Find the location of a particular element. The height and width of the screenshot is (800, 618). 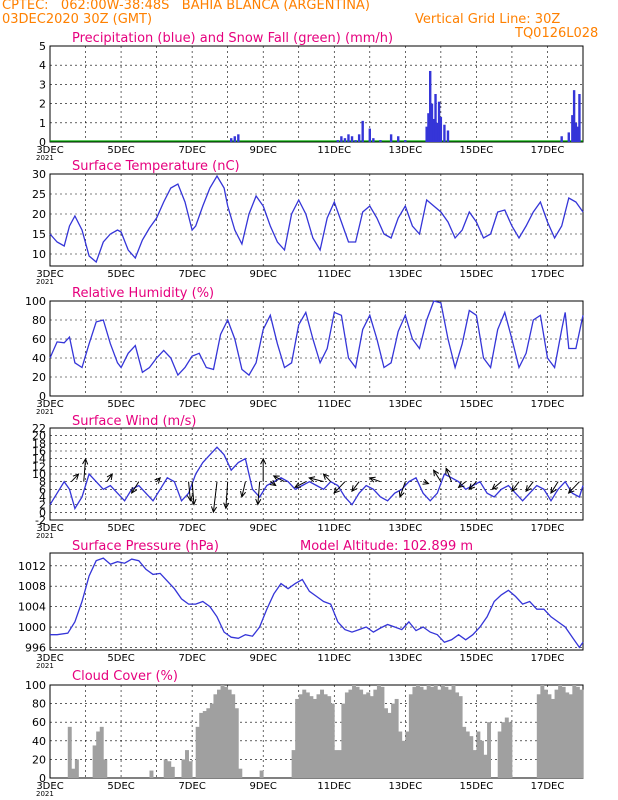

panel-subtitle: Model Altitude: 102.899 m is located at coordinates (386, 546).